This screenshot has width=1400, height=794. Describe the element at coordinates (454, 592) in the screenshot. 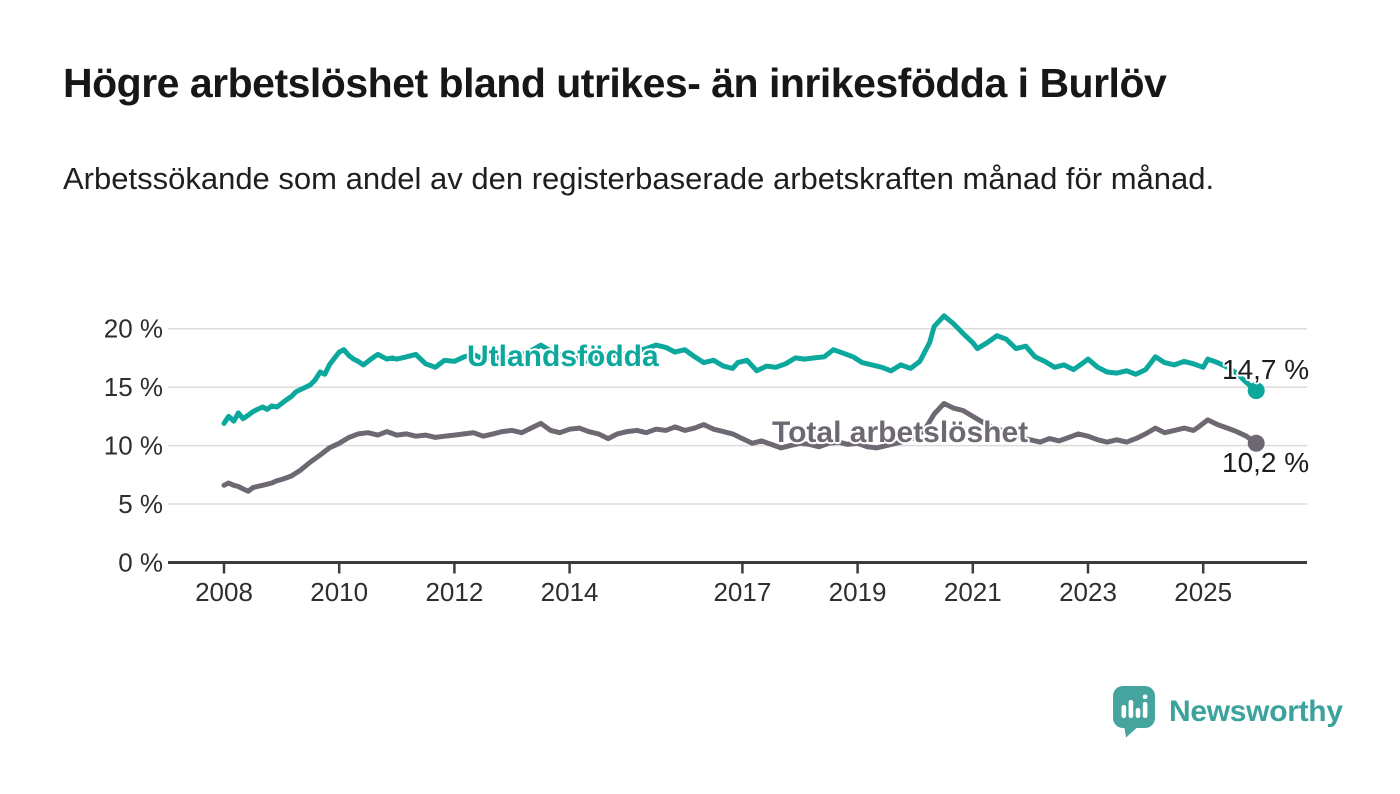

I see `x-tick-label: 2012` at that location.